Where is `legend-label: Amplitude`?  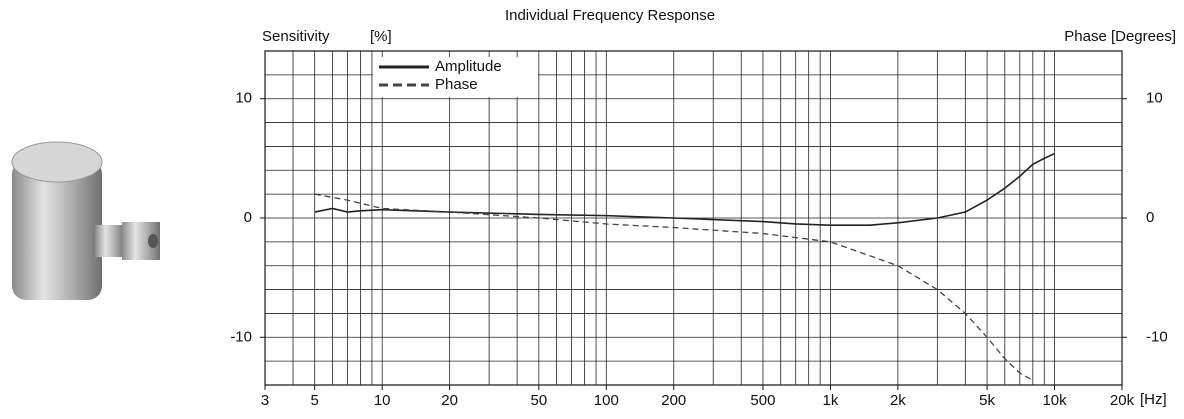 legend-label: Amplitude is located at coordinates (468, 66).